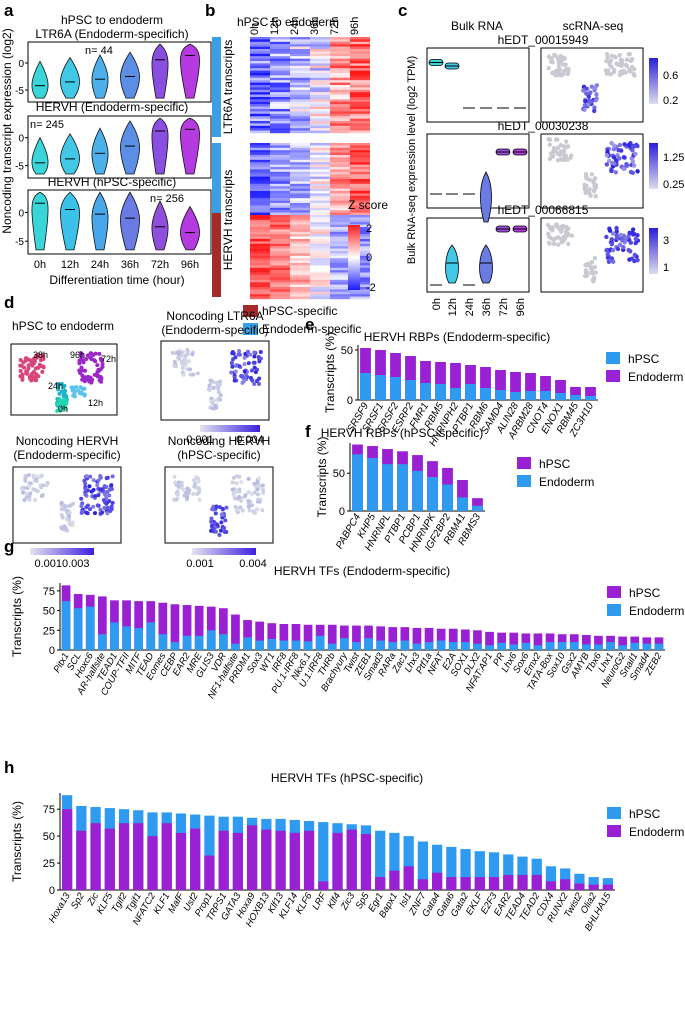 The image size is (685, 1014). I want to click on d-xtick-label: 72h, so click(504, 307).